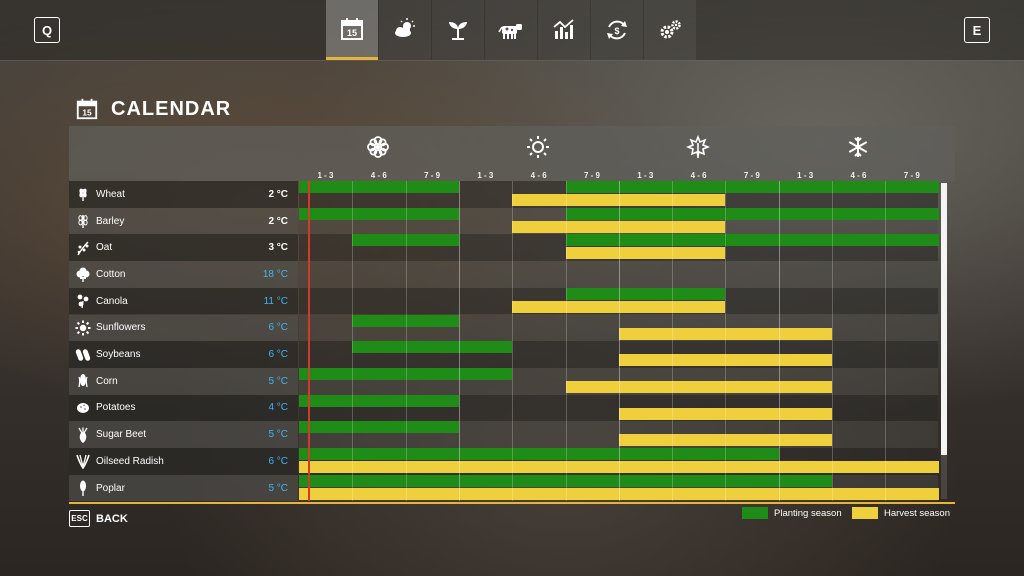 This screenshot has width=1024, height=576. Describe the element at coordinates (83, 488) in the screenshot. I see `poplar-icon` at that location.